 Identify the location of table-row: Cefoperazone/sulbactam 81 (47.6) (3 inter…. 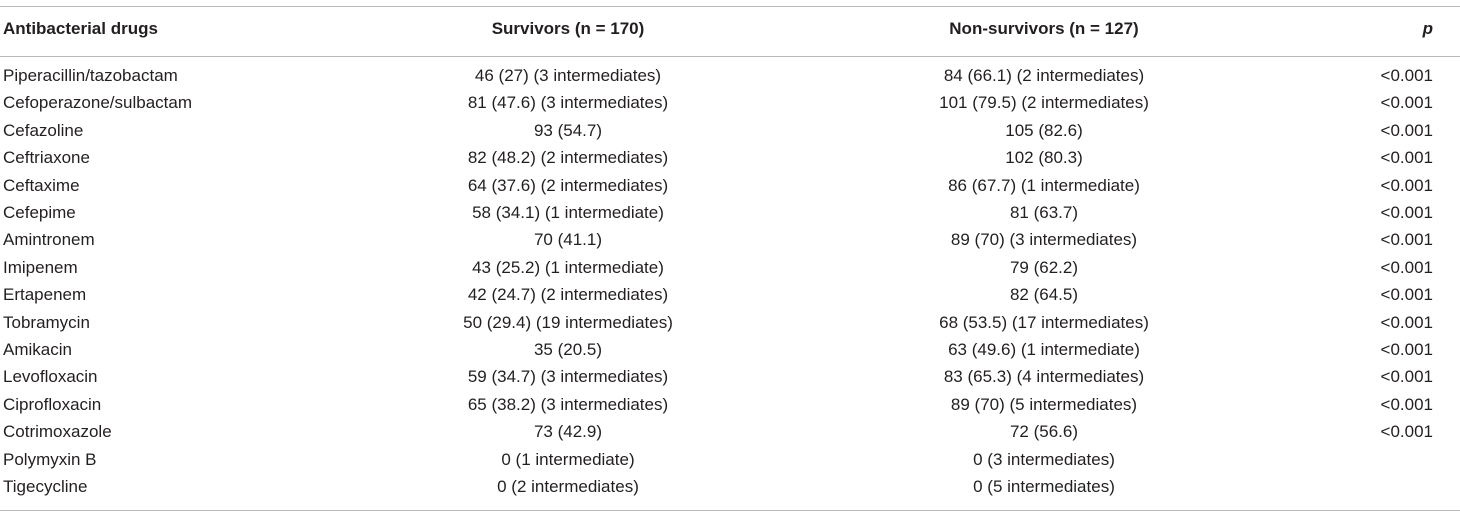
(730, 102).